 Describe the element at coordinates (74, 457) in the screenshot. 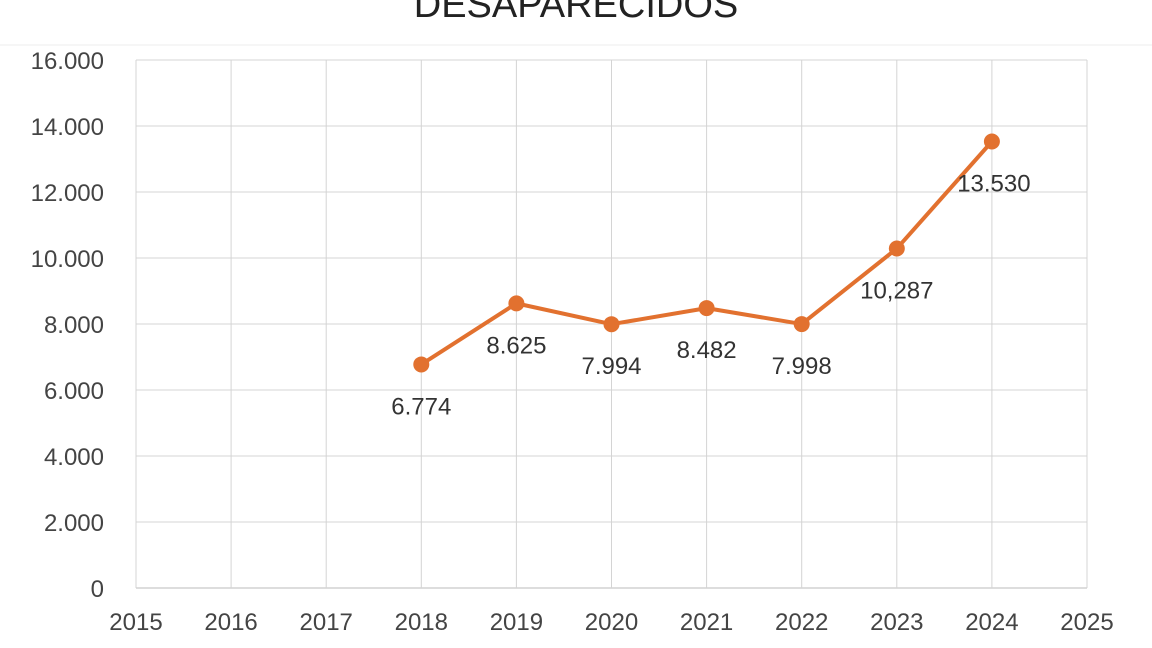

I see `y-tick-label: 4.000` at that location.